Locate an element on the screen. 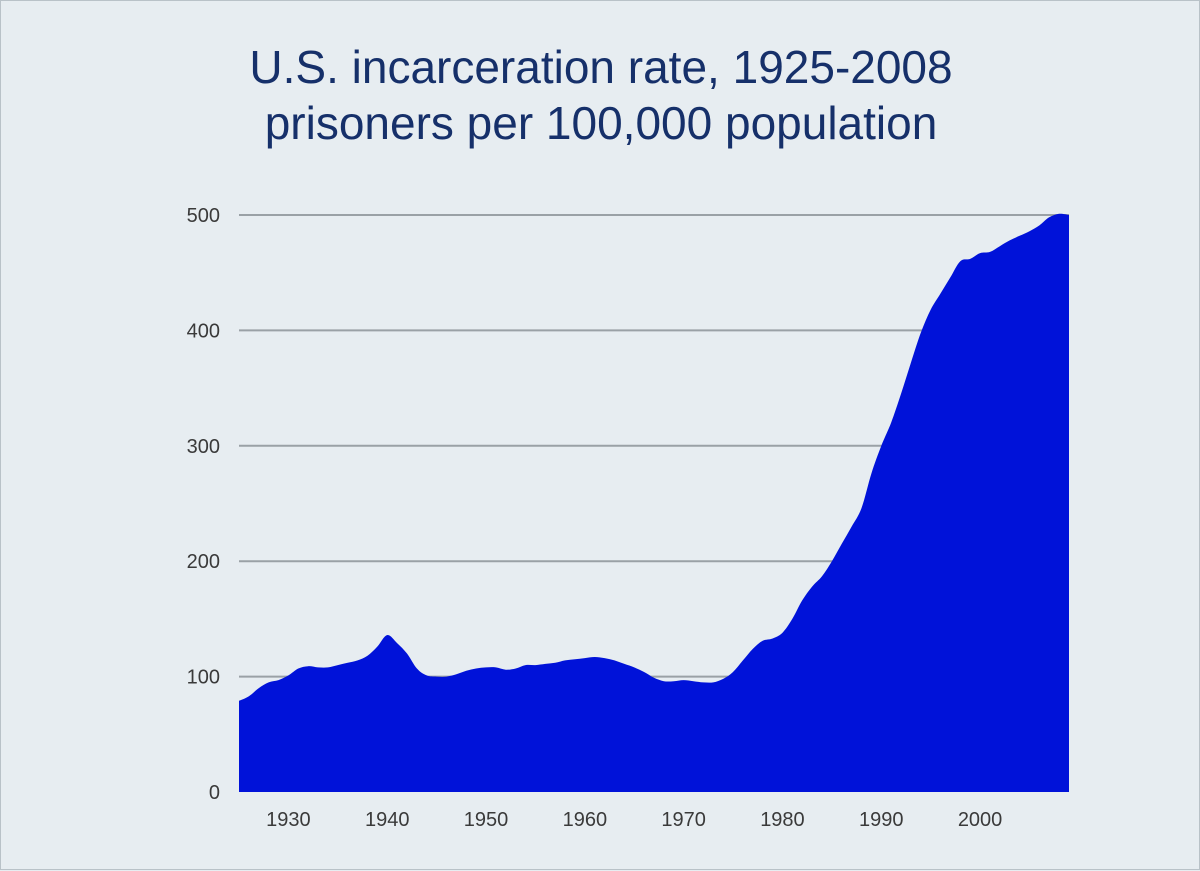 Image resolution: width=1200 pixels, height=871 pixels. x-tick-label: 1950 is located at coordinates (486, 820).